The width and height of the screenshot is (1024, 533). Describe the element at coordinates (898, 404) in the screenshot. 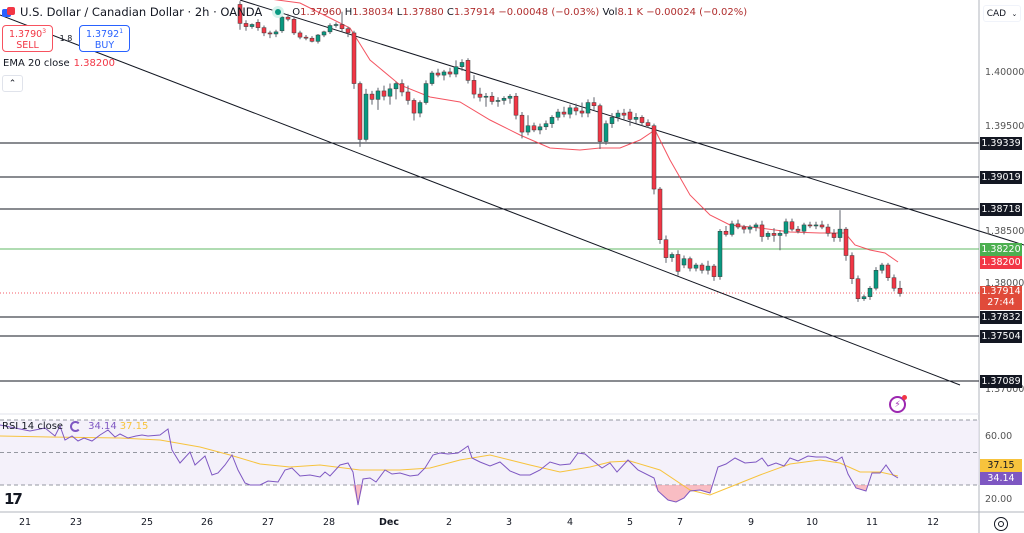

I see `flash-alert-icon: ⚡` at that location.